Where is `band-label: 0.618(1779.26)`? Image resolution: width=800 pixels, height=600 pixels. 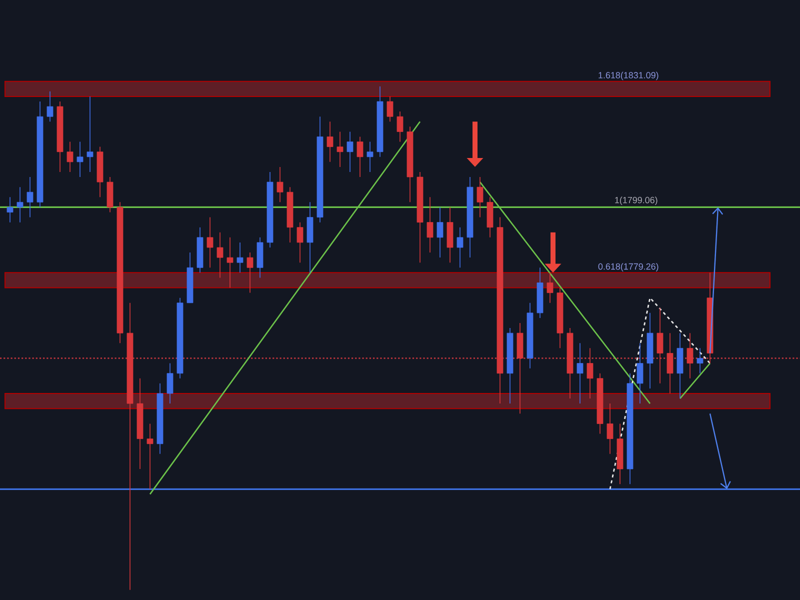
band-label: 0.618(1779.26) is located at coordinates (628, 267).